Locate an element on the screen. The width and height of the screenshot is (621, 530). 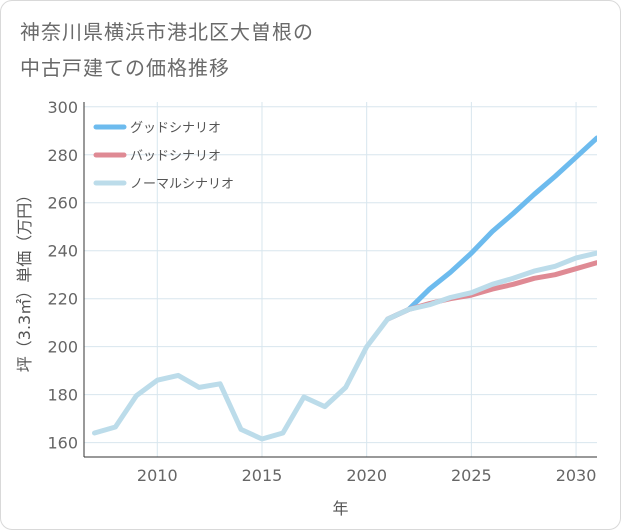
x-tick-label: 2025 is located at coordinates (471, 475).